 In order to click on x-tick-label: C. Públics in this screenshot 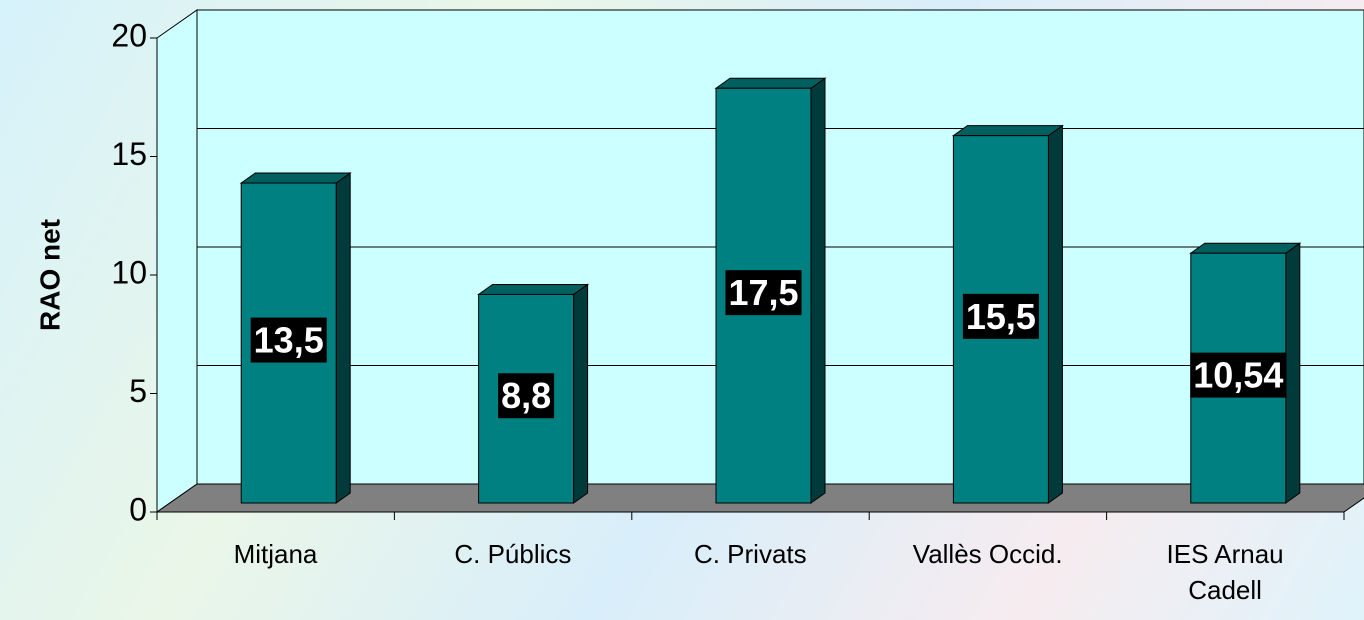, I will do `click(513, 554)`.